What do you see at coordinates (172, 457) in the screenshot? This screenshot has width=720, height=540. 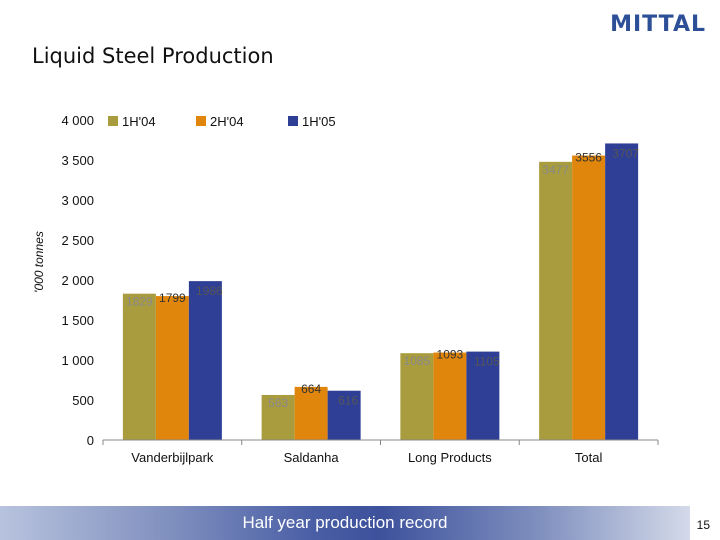 I see `x-category-label: Vanderbijlpark` at bounding box center [172, 457].